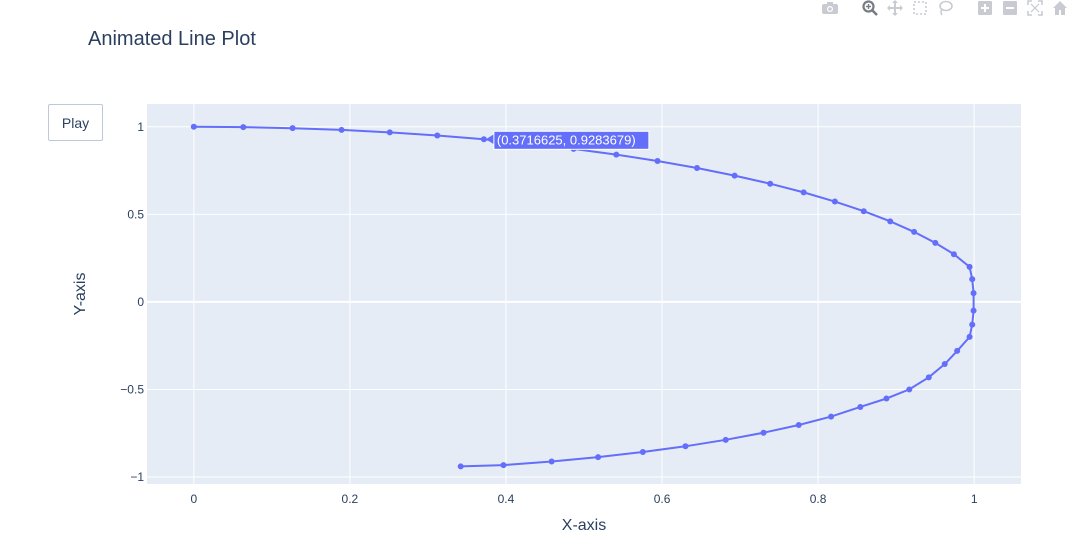  What do you see at coordinates (135, 214) in the screenshot?
I see `y-tick-label: 0.5` at bounding box center [135, 214].